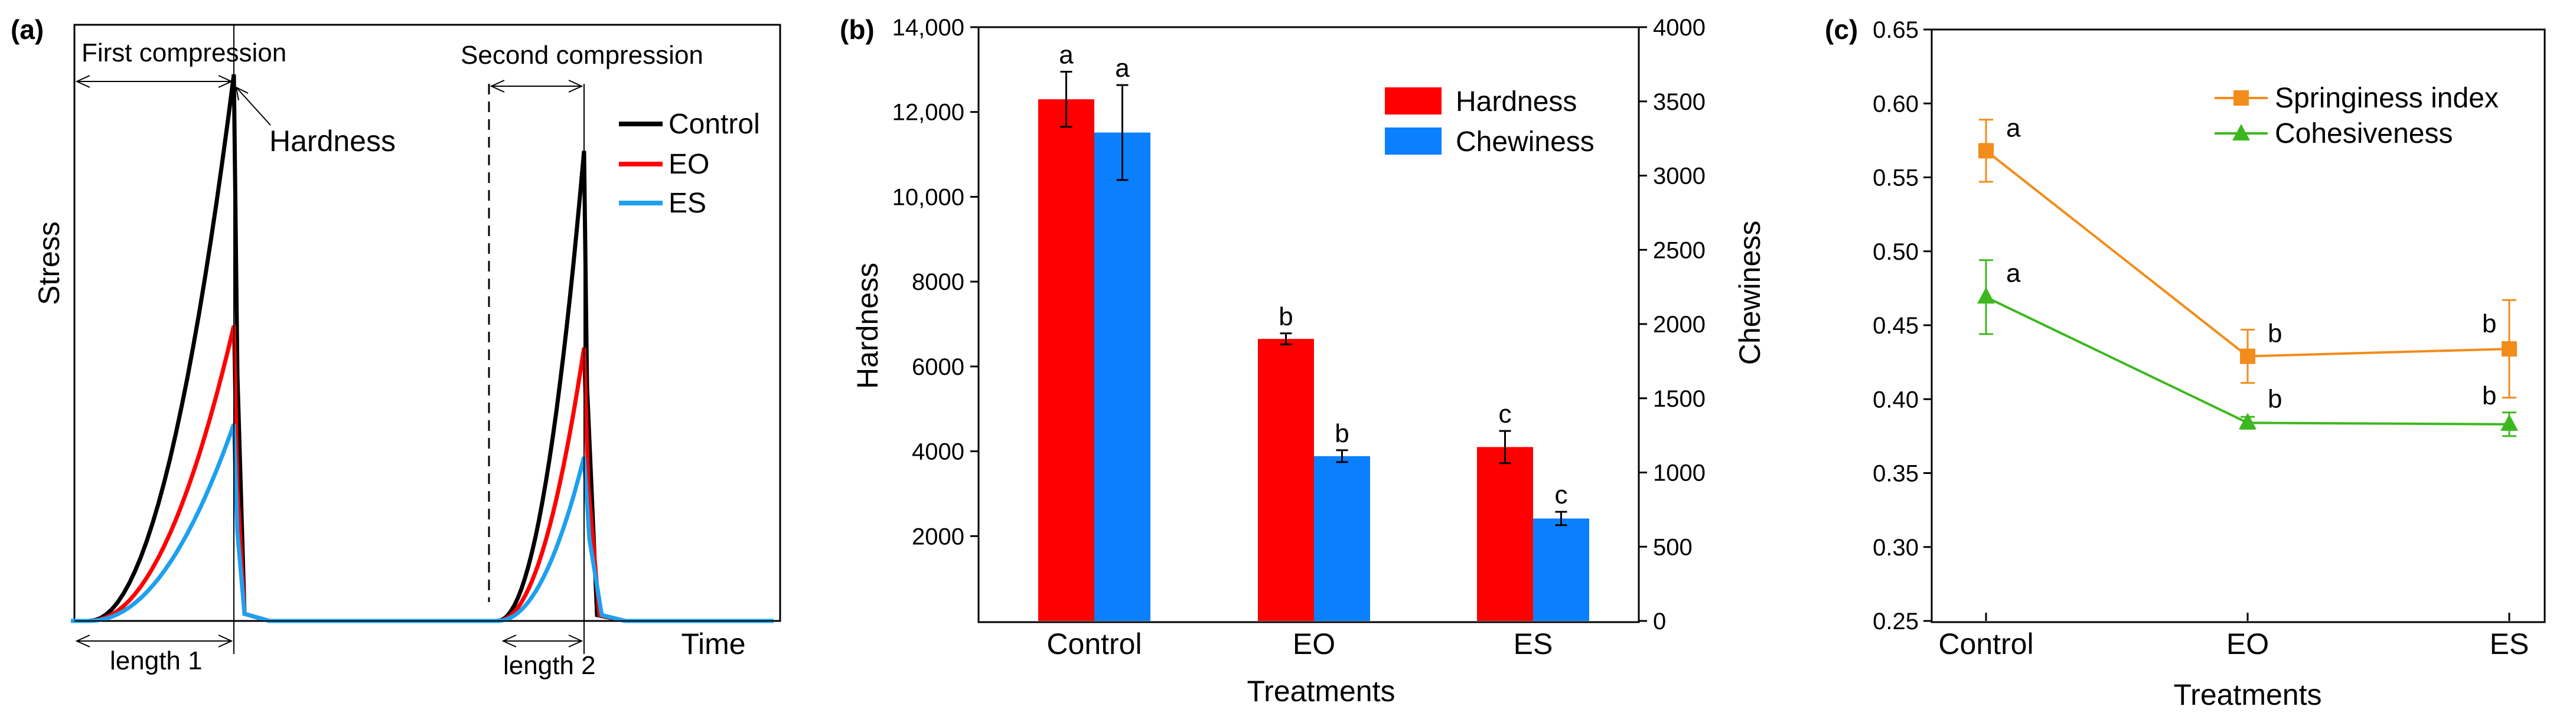 Image resolution: width=2576 pixels, height=726 pixels. Describe the element at coordinates (154, 81) in the screenshot. I see `first-compression-arrow` at that location.